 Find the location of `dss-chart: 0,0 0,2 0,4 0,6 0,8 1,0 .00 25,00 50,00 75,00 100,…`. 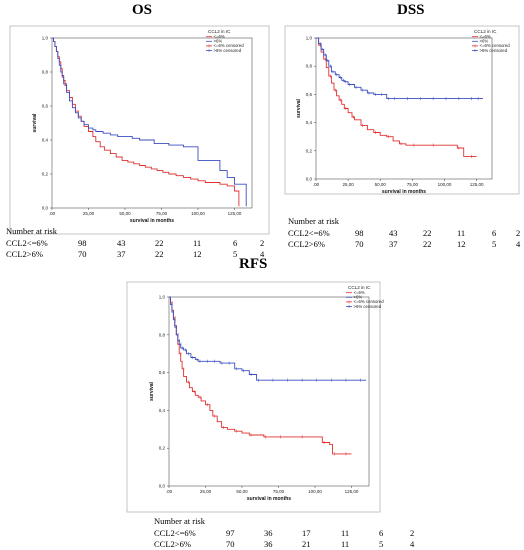

dss-chart: 0,0 0,2 0,4 0,6 0,8 1,0 .00 25,00 50,00 75,00 100,… is located at coordinates (402, 110).